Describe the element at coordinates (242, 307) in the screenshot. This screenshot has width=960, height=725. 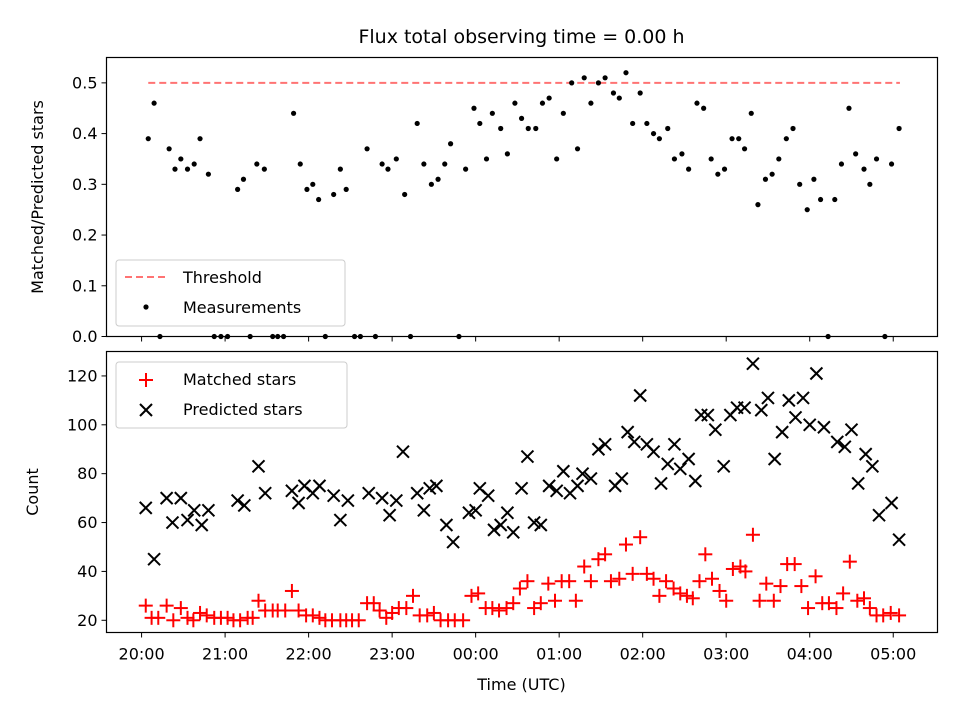
I see `legend-measurements-label: Measurements` at that location.